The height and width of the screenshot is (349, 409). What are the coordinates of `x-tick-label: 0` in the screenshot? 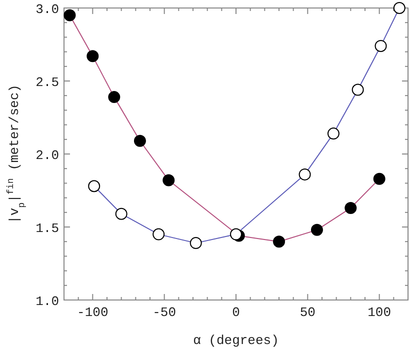 It's located at (236, 312).